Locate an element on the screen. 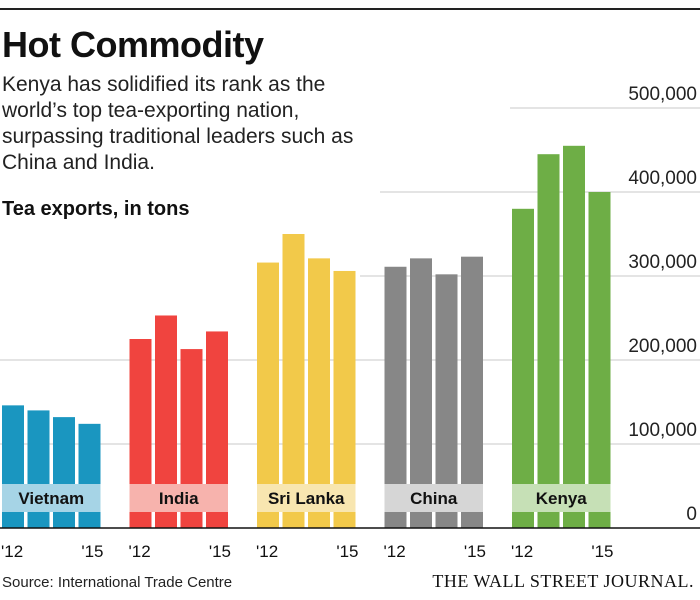 Image resolution: width=700 pixels, height=600 pixels. group-label: Sri Lanka is located at coordinates (306, 498).